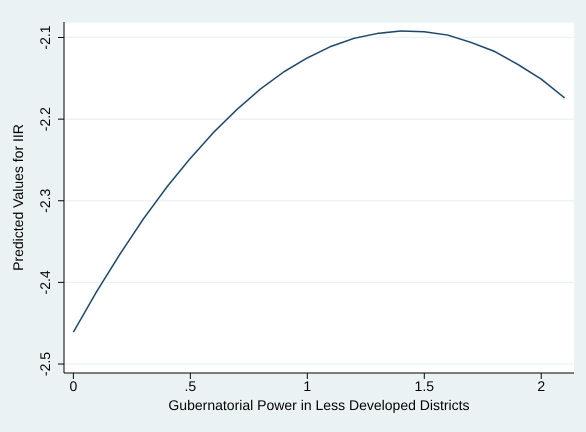 The width and height of the screenshot is (586, 432). I want to click on y-tick-label: -2.3, so click(45, 200).